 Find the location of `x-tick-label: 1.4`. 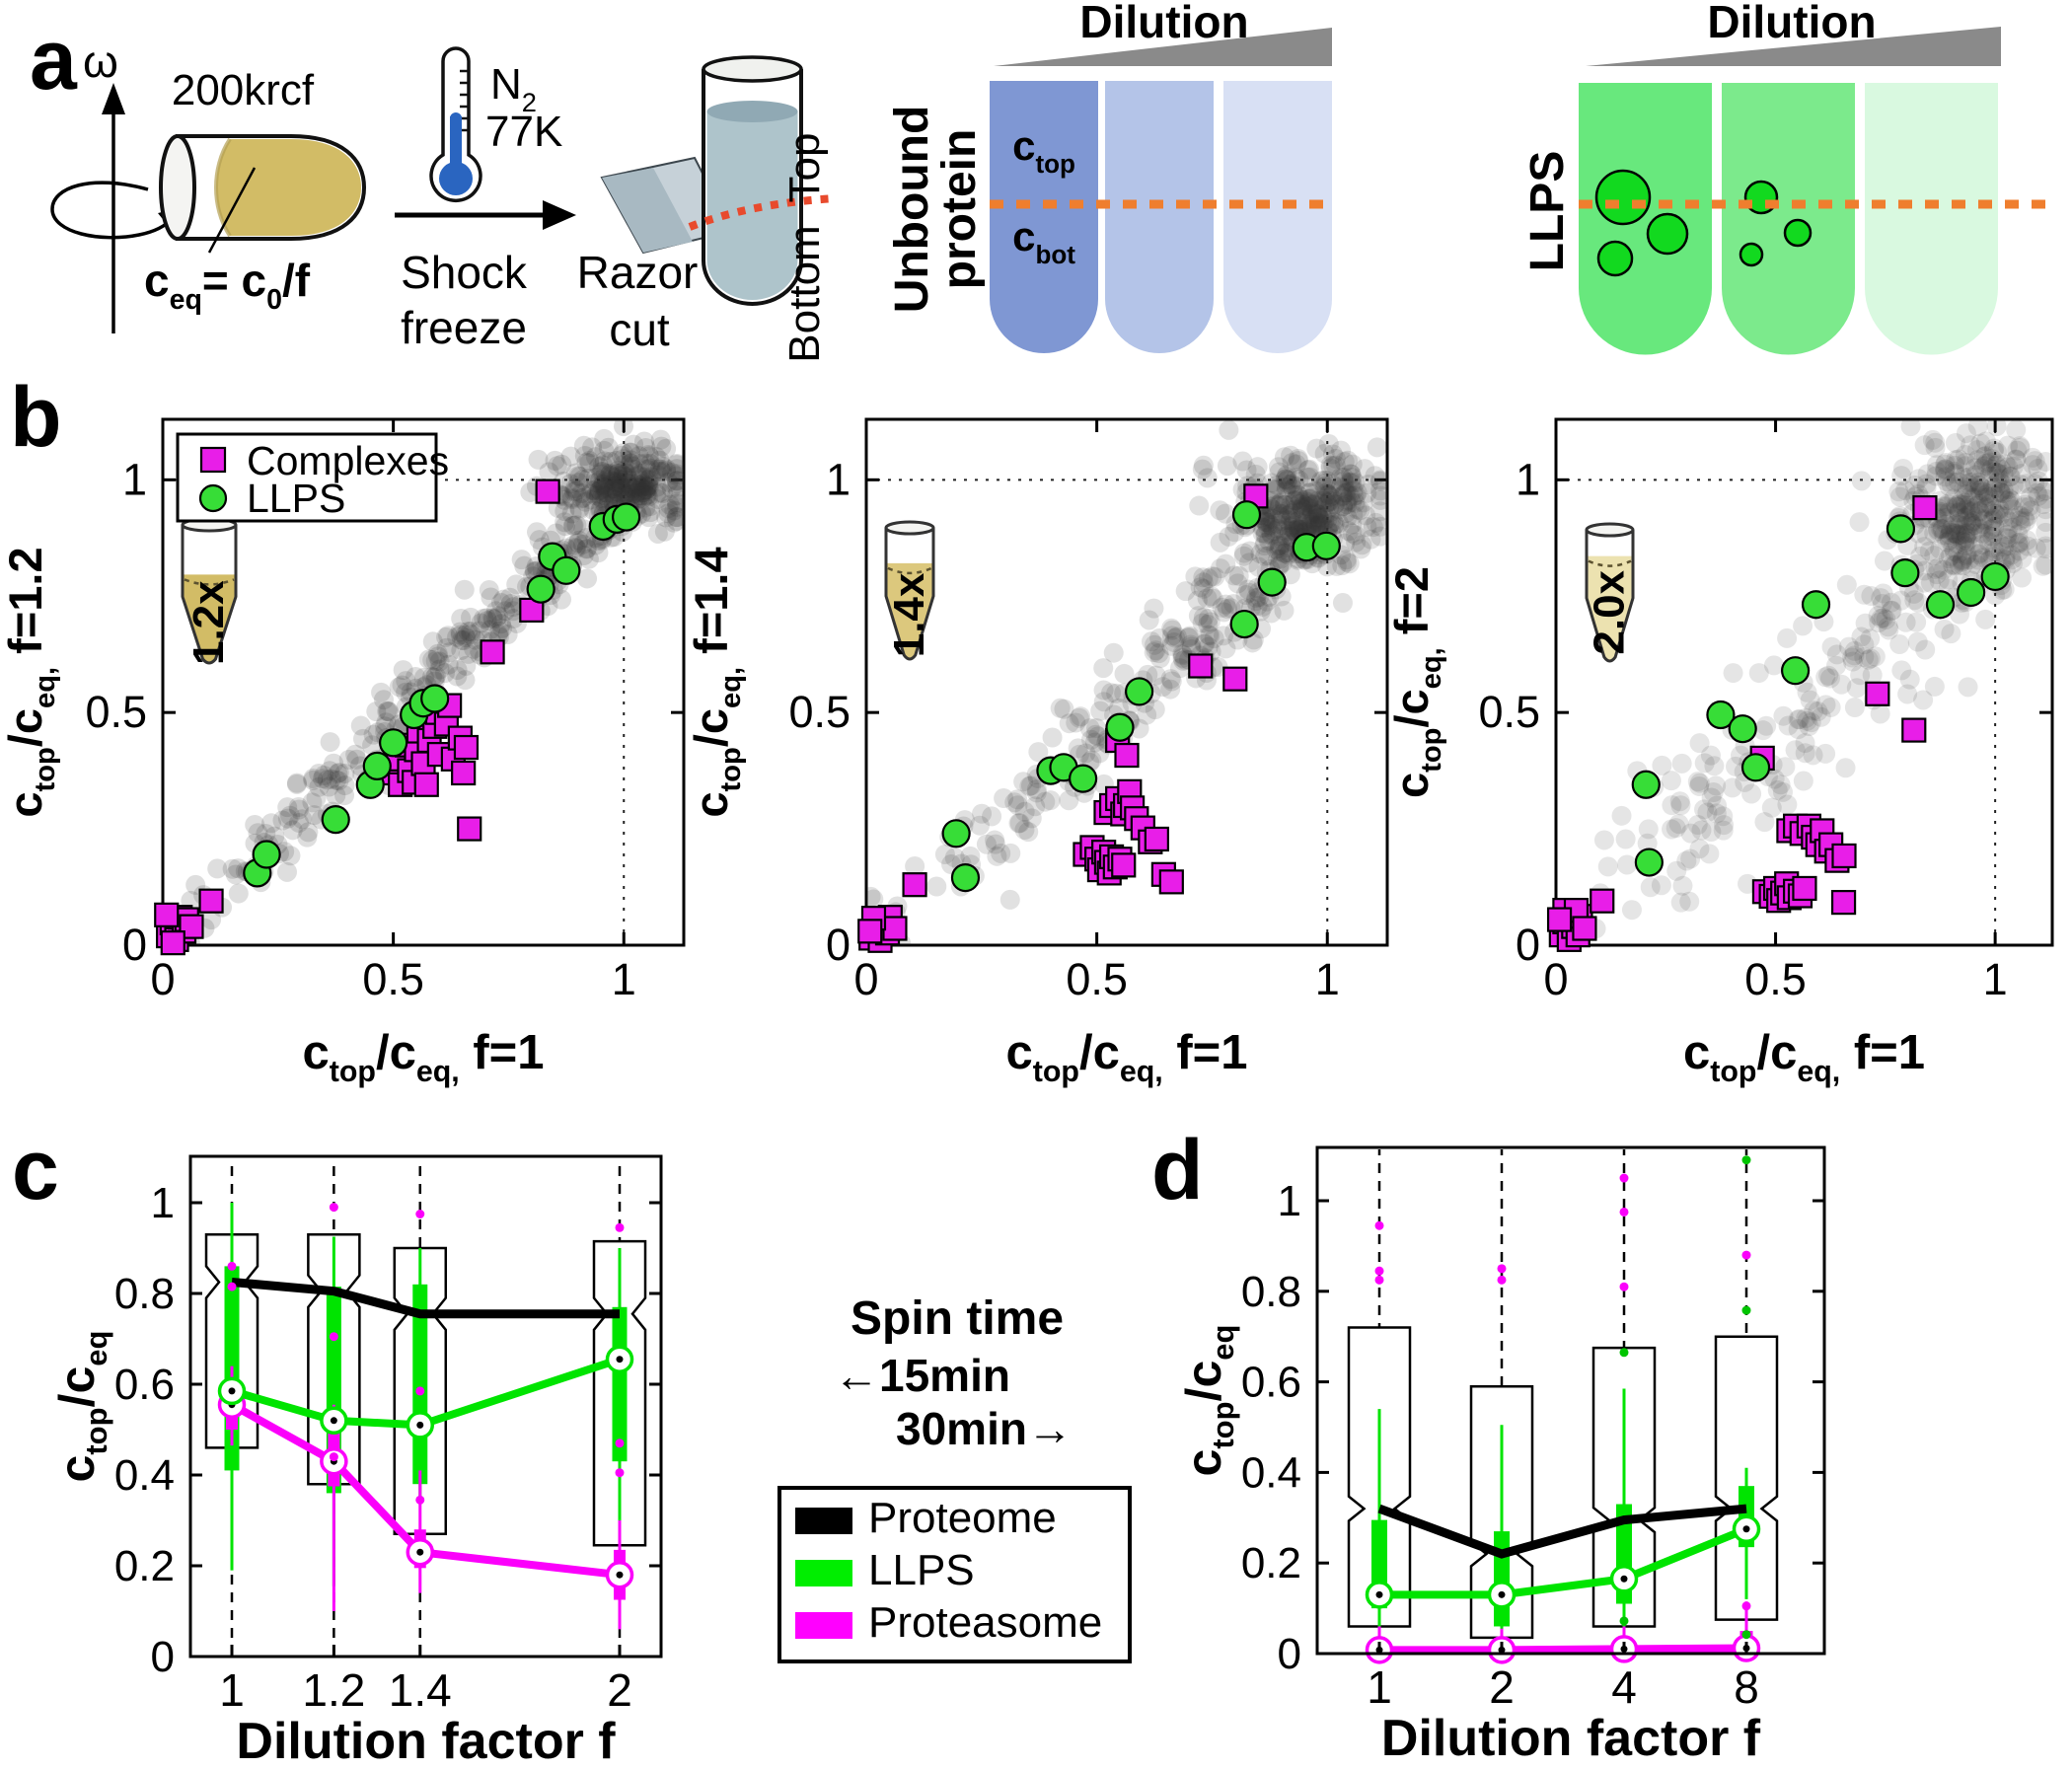

x-tick-label: 1.4 is located at coordinates (420, 1690).